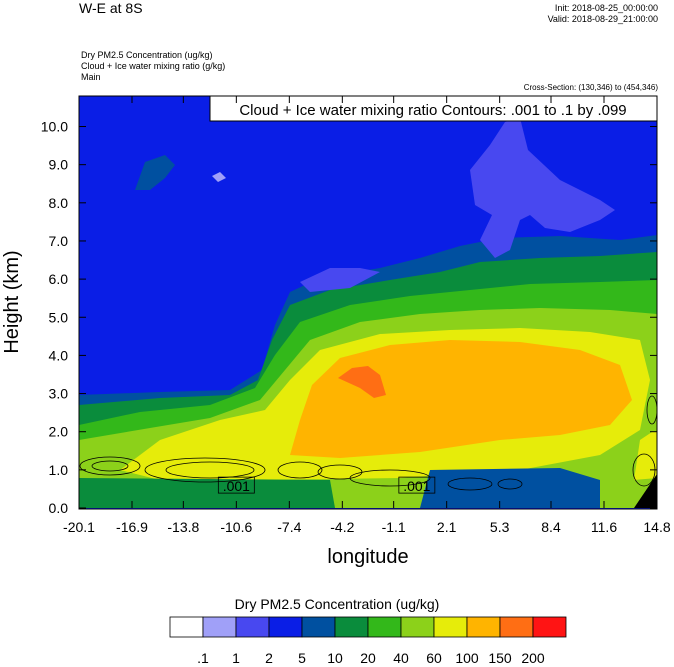 The height and width of the screenshot is (667, 674). I want to click on y-tick-label: 10.0, so click(54, 127).